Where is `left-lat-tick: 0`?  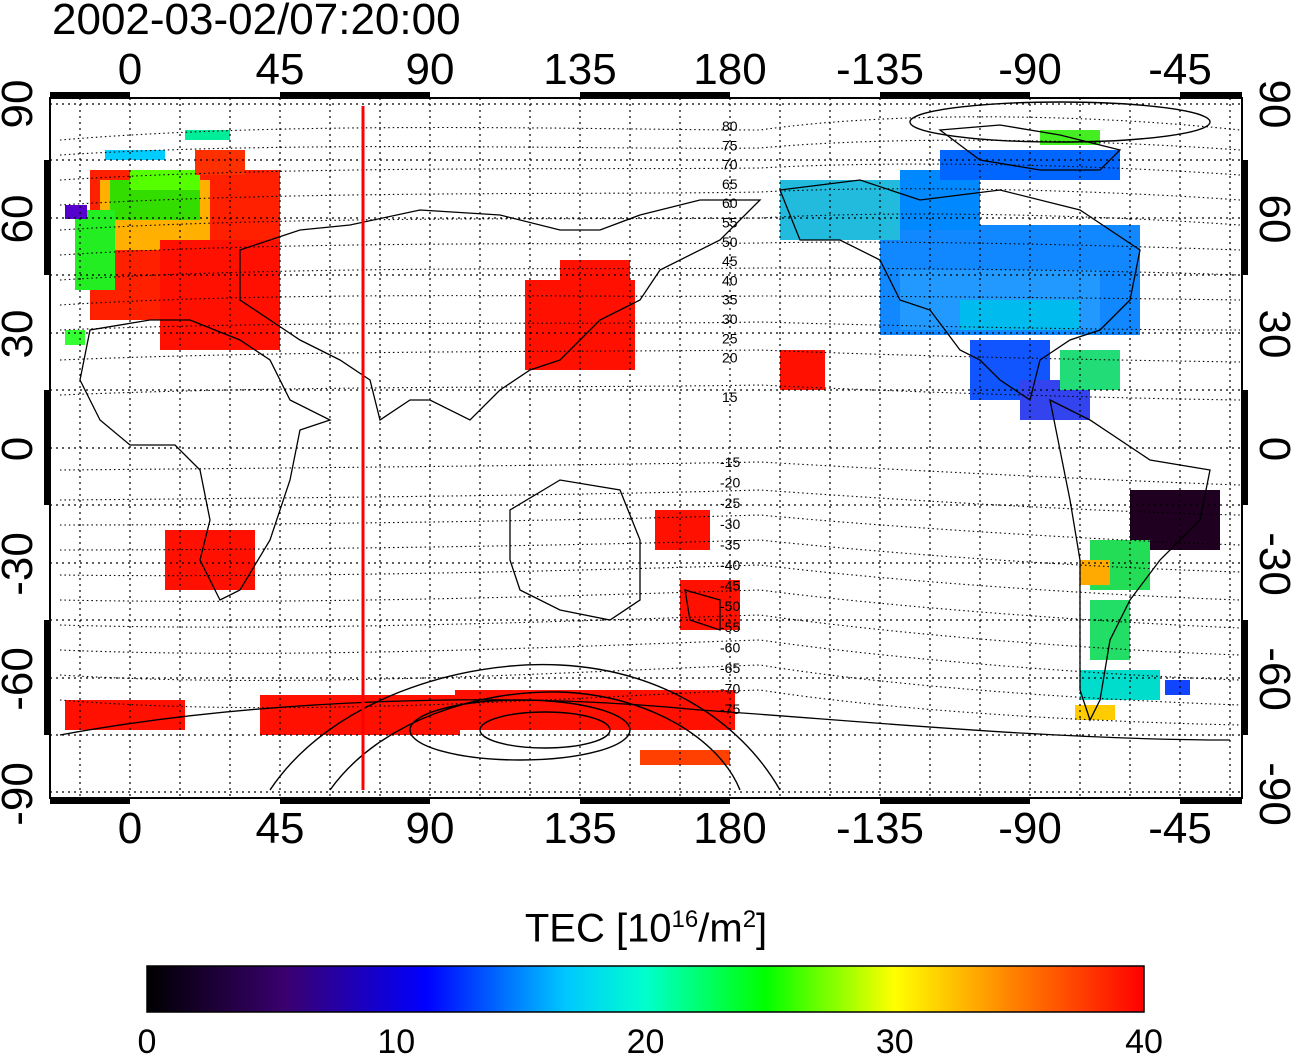 left-lat-tick: 0 is located at coordinates (21, 449).